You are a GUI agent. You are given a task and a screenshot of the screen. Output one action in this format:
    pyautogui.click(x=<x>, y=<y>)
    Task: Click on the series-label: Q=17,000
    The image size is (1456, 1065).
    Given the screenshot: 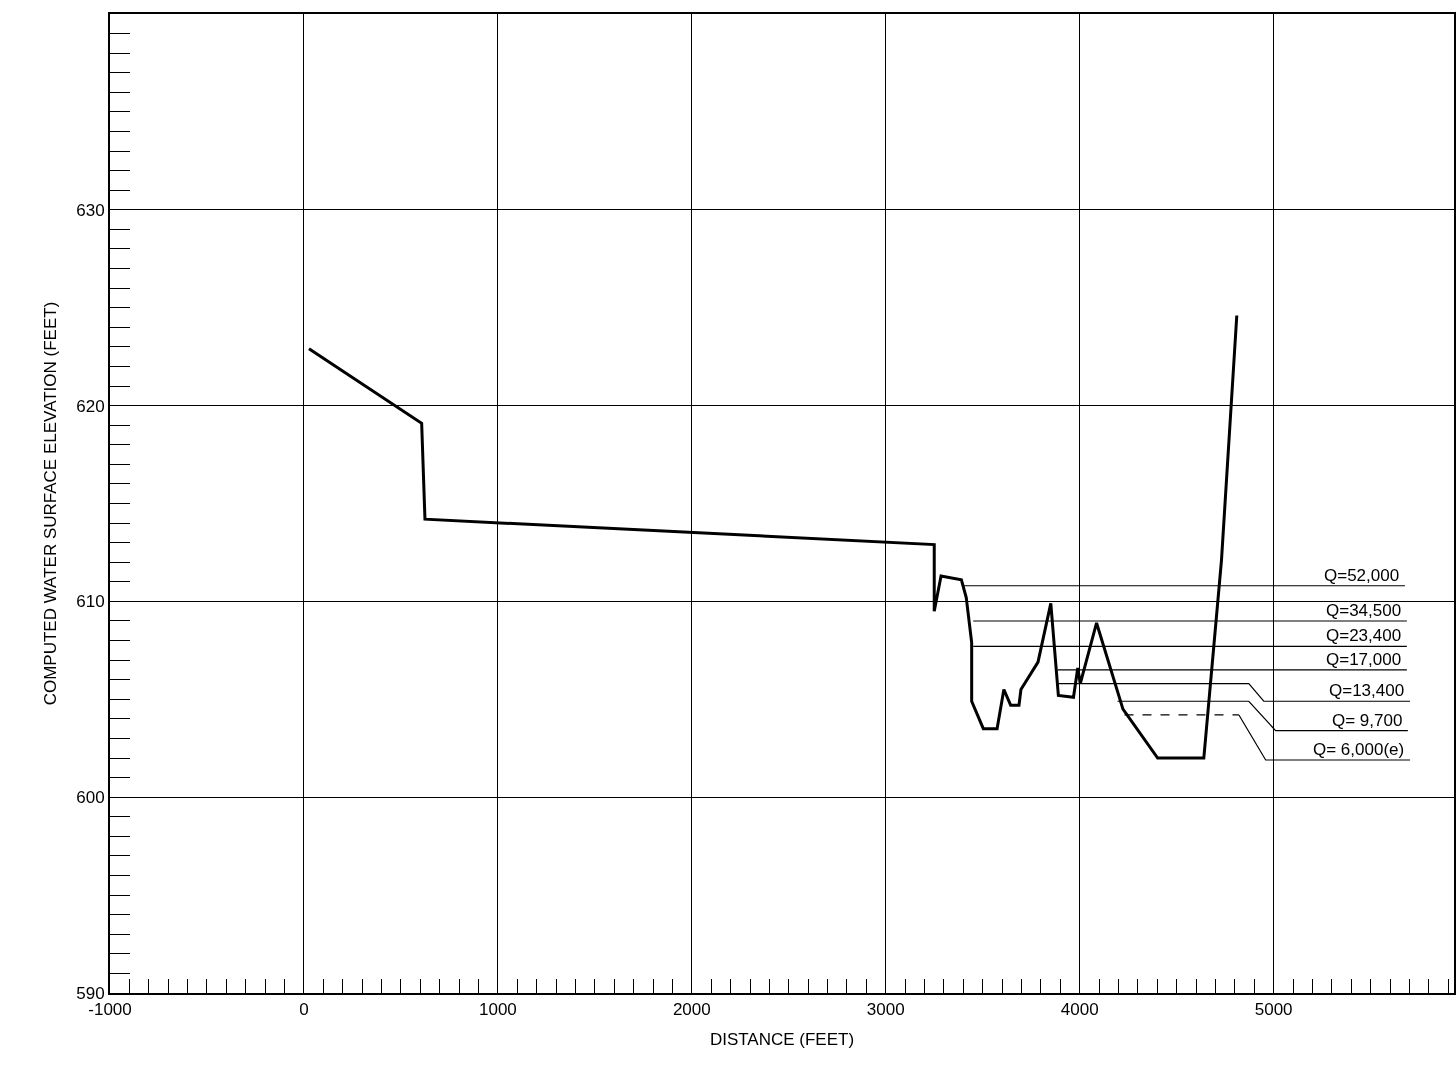 What is the action you would take?
    pyautogui.click(x=1364, y=659)
    